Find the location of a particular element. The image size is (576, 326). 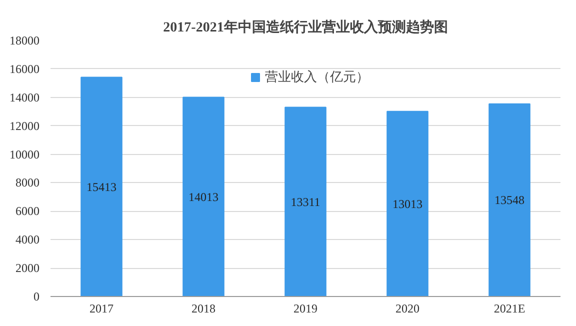

x-tick-label: 2019 is located at coordinates (306, 309).